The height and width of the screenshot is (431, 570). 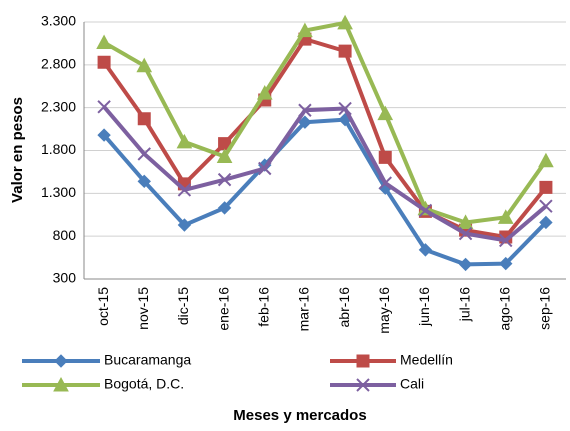 What do you see at coordinates (299, 415) in the screenshot?
I see `x-axis-title: Meses y mercados` at bounding box center [299, 415].